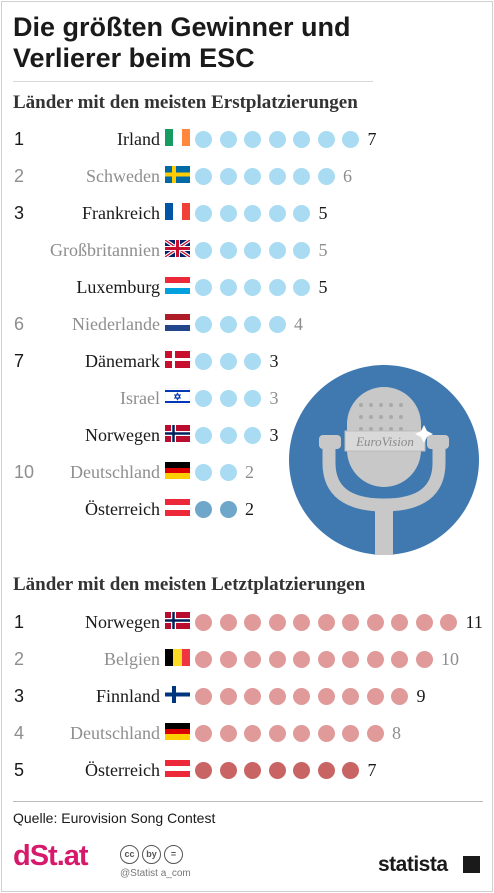  What do you see at coordinates (339, 622) in the screenshot?
I see `loser-dots: 11` at bounding box center [339, 622].